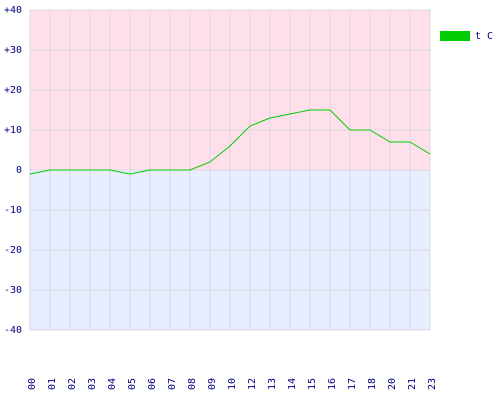 This screenshot has width=500, height=404. I want to click on x-tick-label: 02, so click(72, 384).